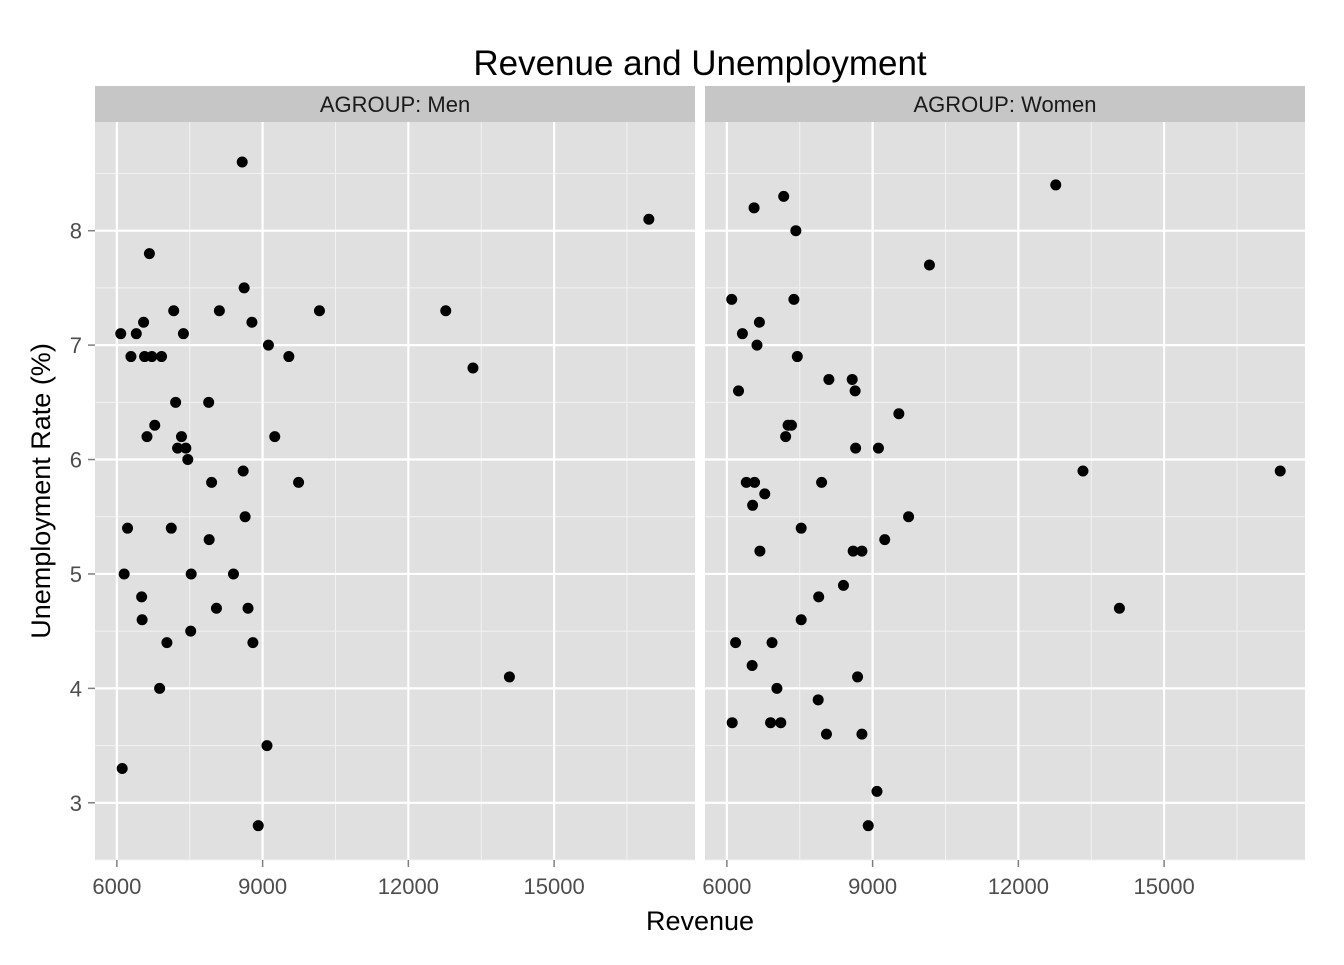  I want to click on chart-title: Revenue and Unemployment, so click(700, 63).